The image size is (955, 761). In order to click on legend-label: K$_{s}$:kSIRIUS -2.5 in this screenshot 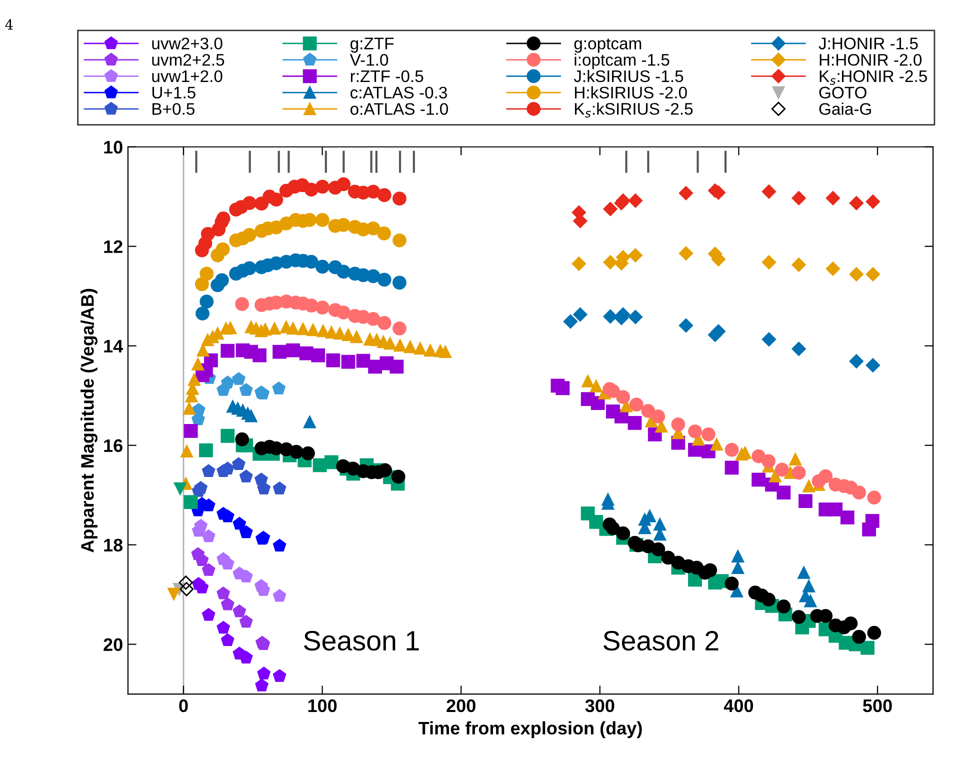, I will do `click(634, 110)`.